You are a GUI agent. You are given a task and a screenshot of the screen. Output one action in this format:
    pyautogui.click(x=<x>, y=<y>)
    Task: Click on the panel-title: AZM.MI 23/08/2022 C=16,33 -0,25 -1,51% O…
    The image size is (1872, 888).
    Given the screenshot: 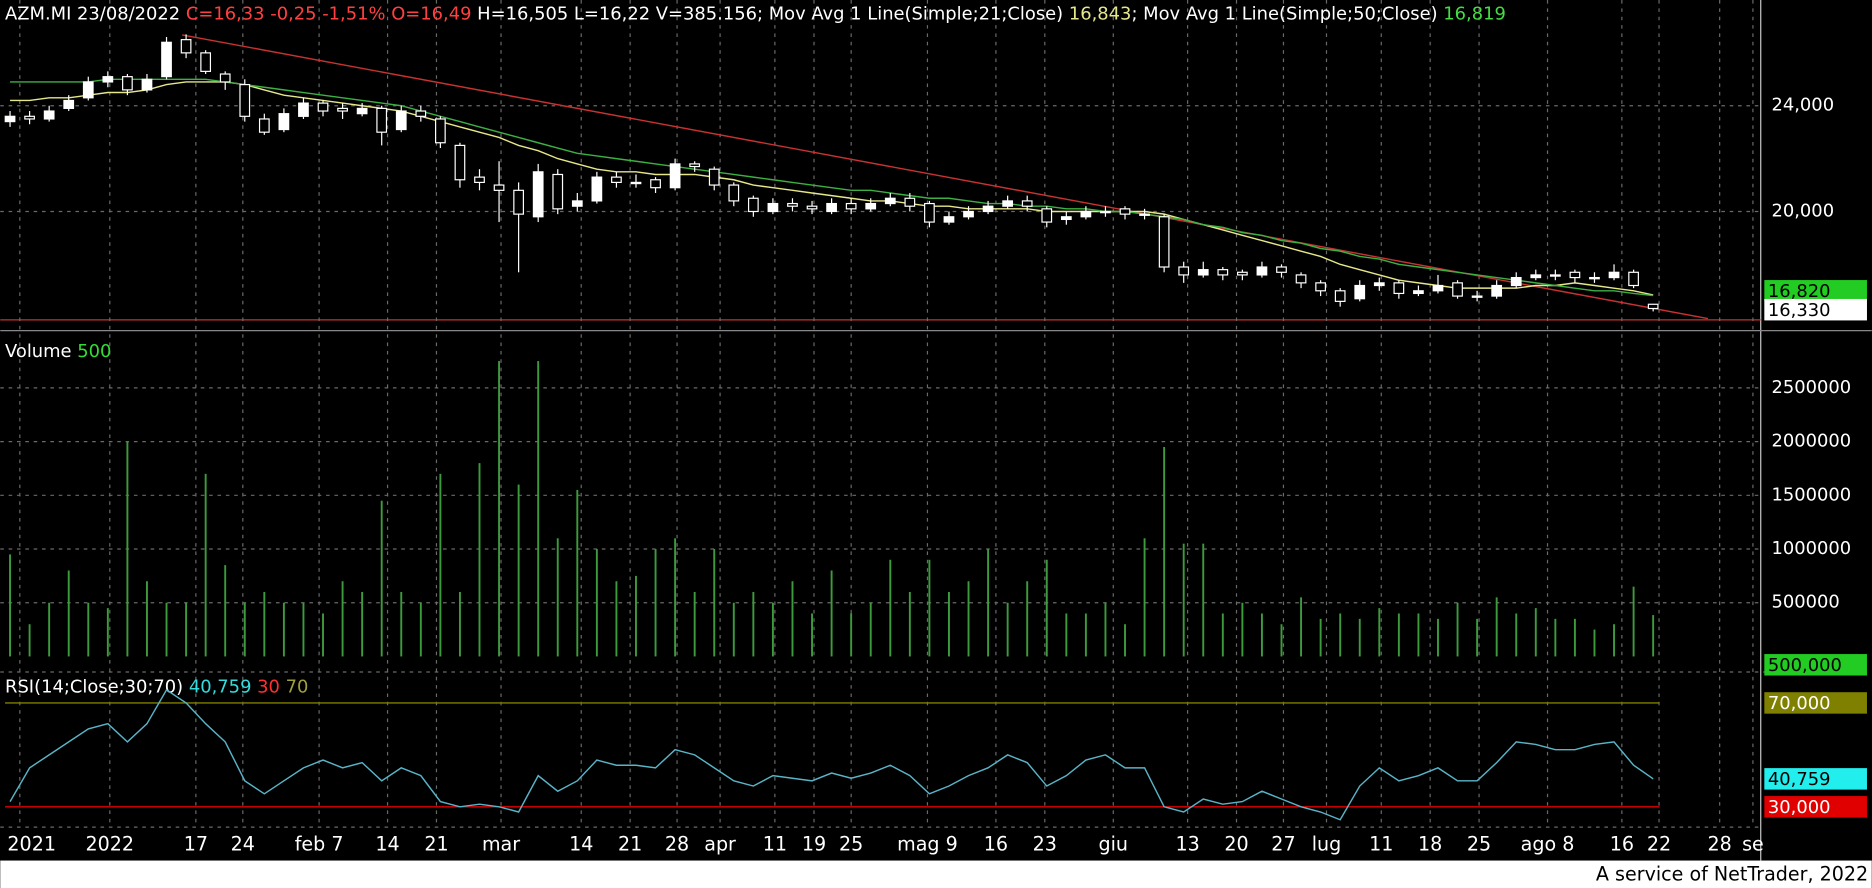 What is the action you would take?
    pyautogui.click(x=755, y=13)
    